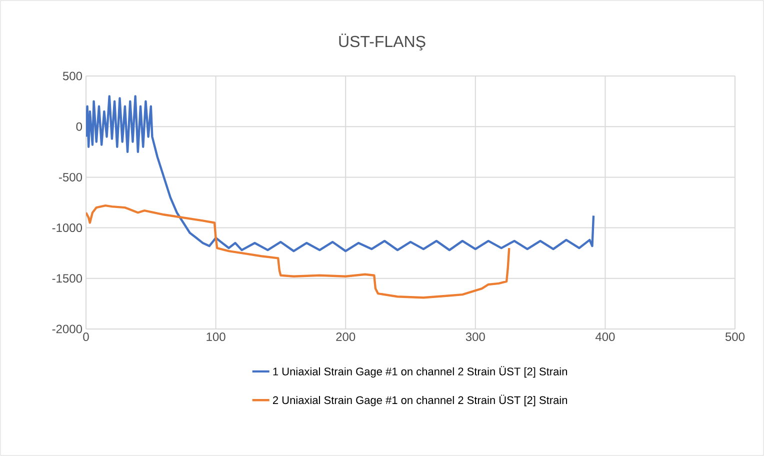 The height and width of the screenshot is (456, 764). Describe the element at coordinates (216, 337) in the screenshot. I see `x-tick-label: 100` at that location.